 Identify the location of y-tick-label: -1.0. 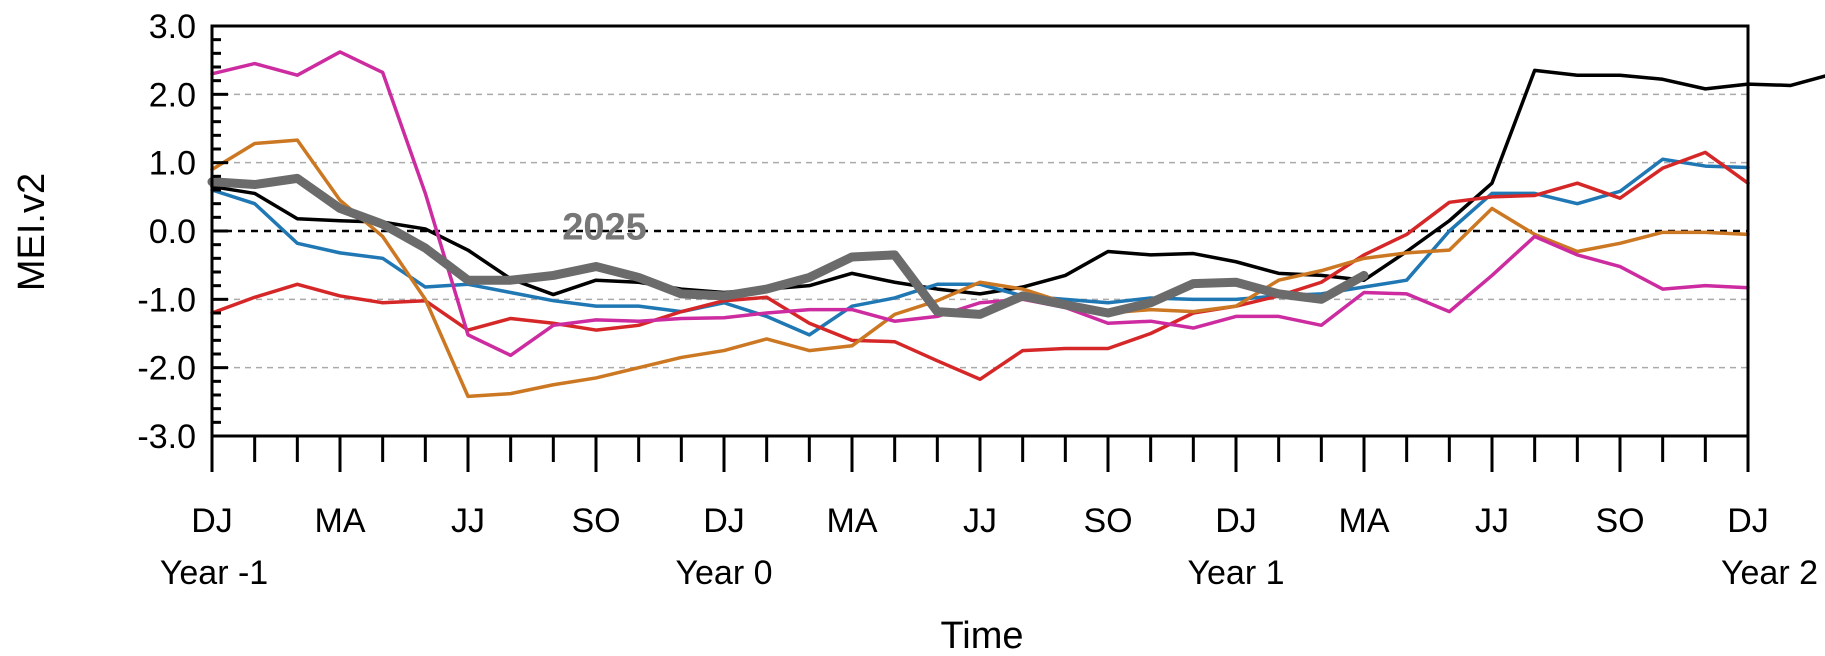
(166, 300).